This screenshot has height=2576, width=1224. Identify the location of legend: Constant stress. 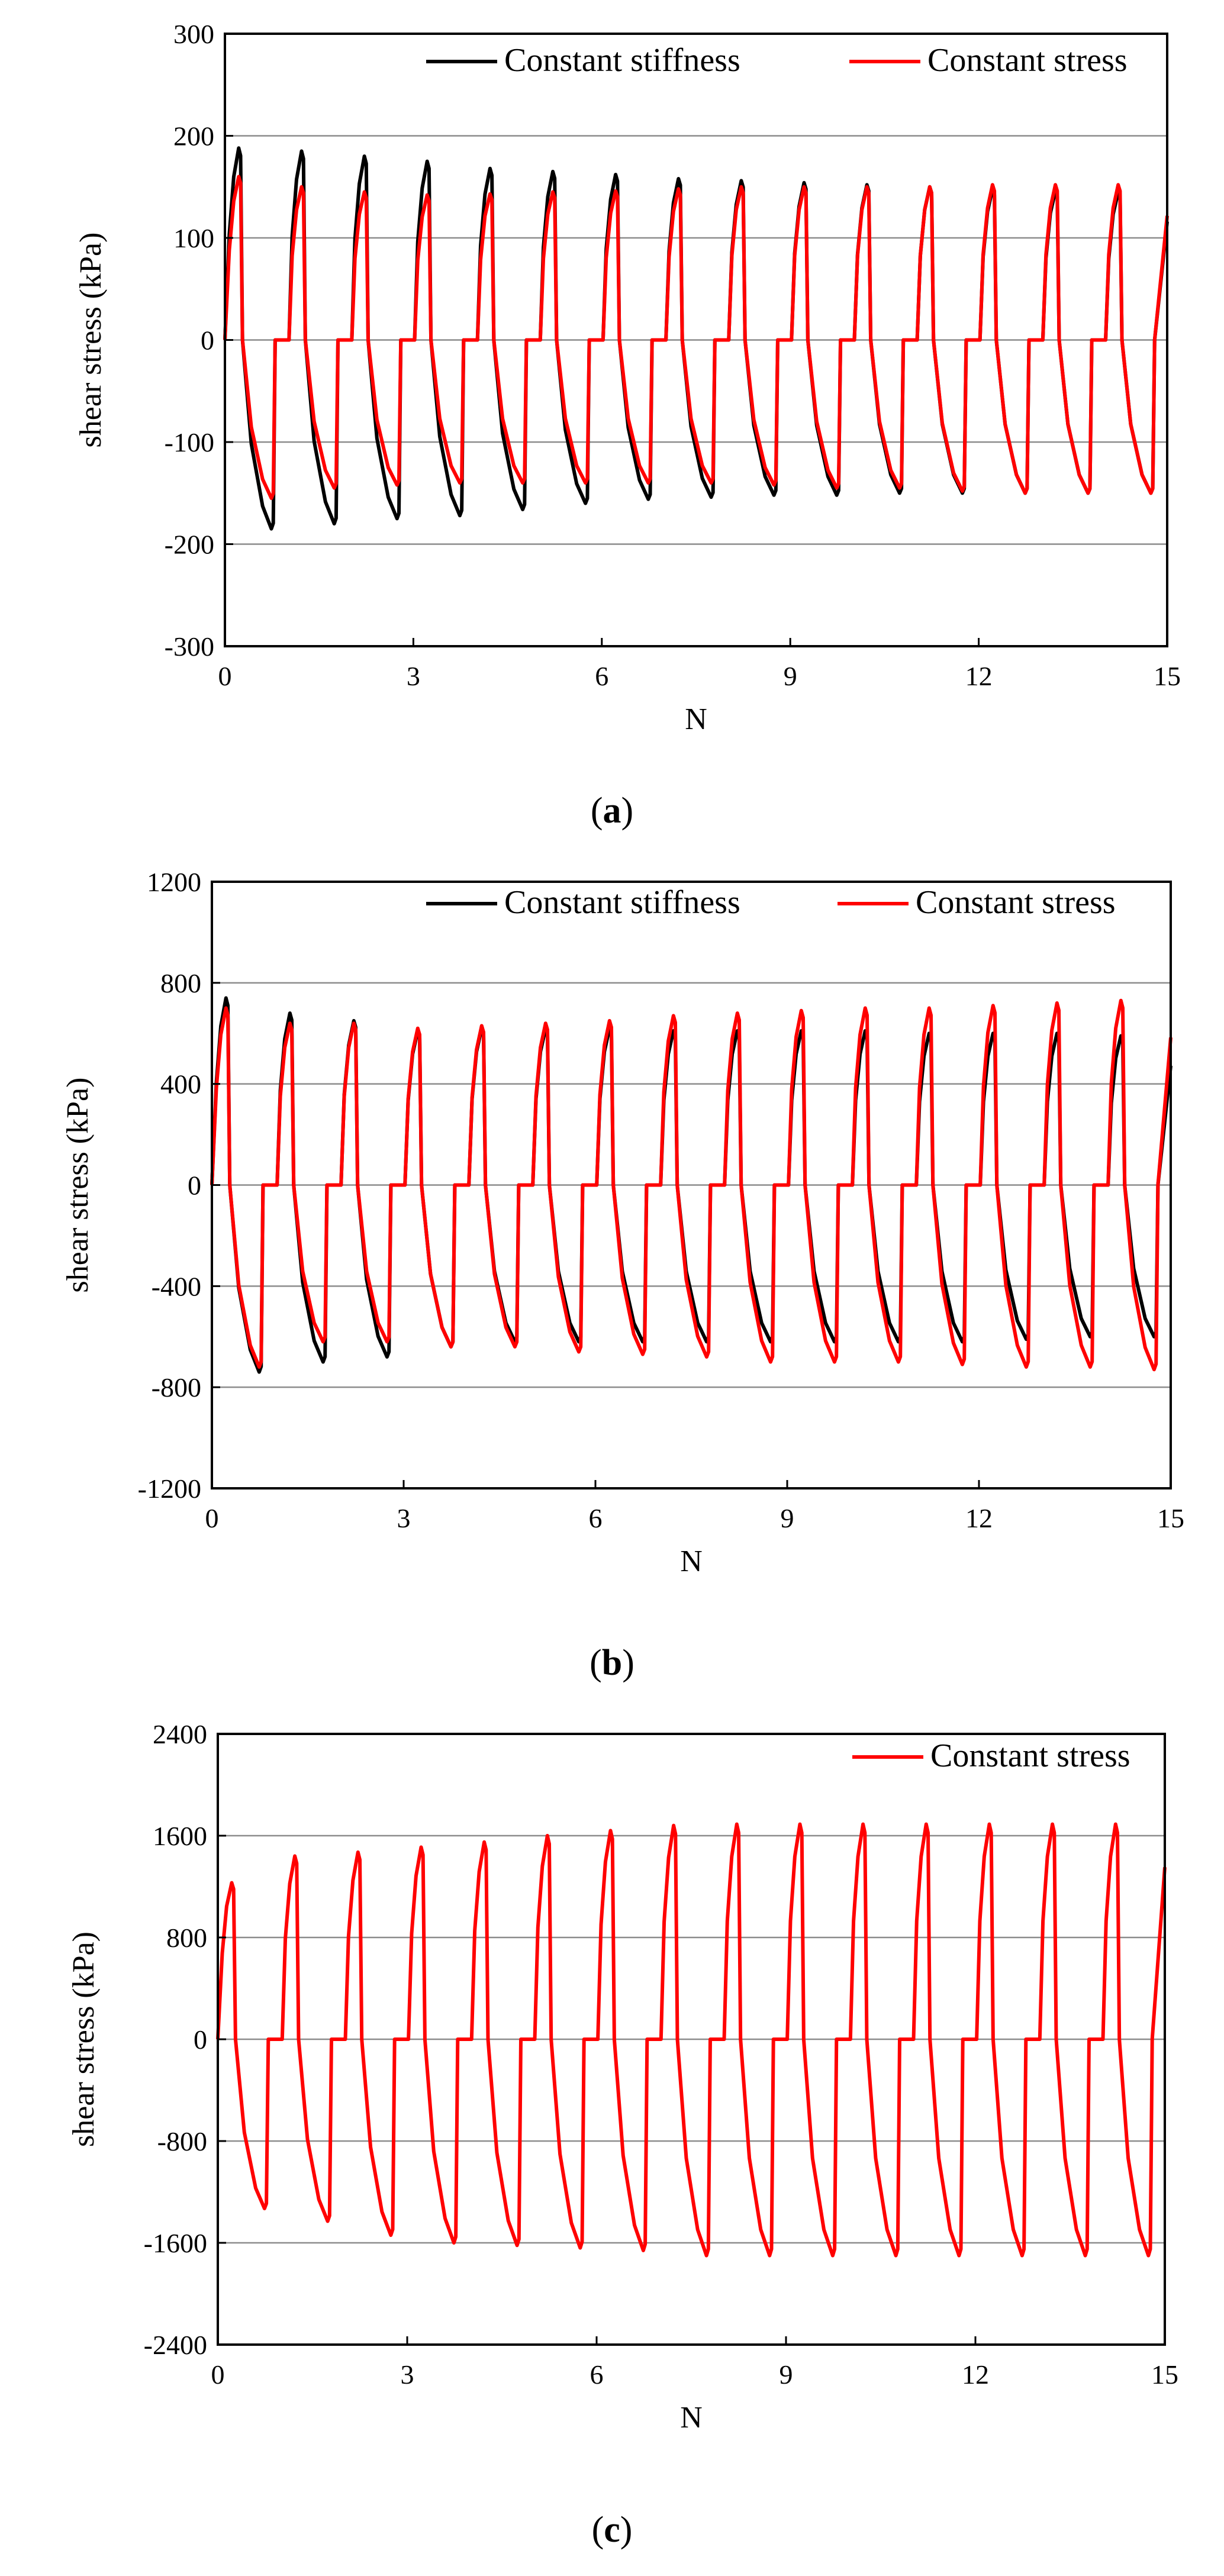
(991, 1755).